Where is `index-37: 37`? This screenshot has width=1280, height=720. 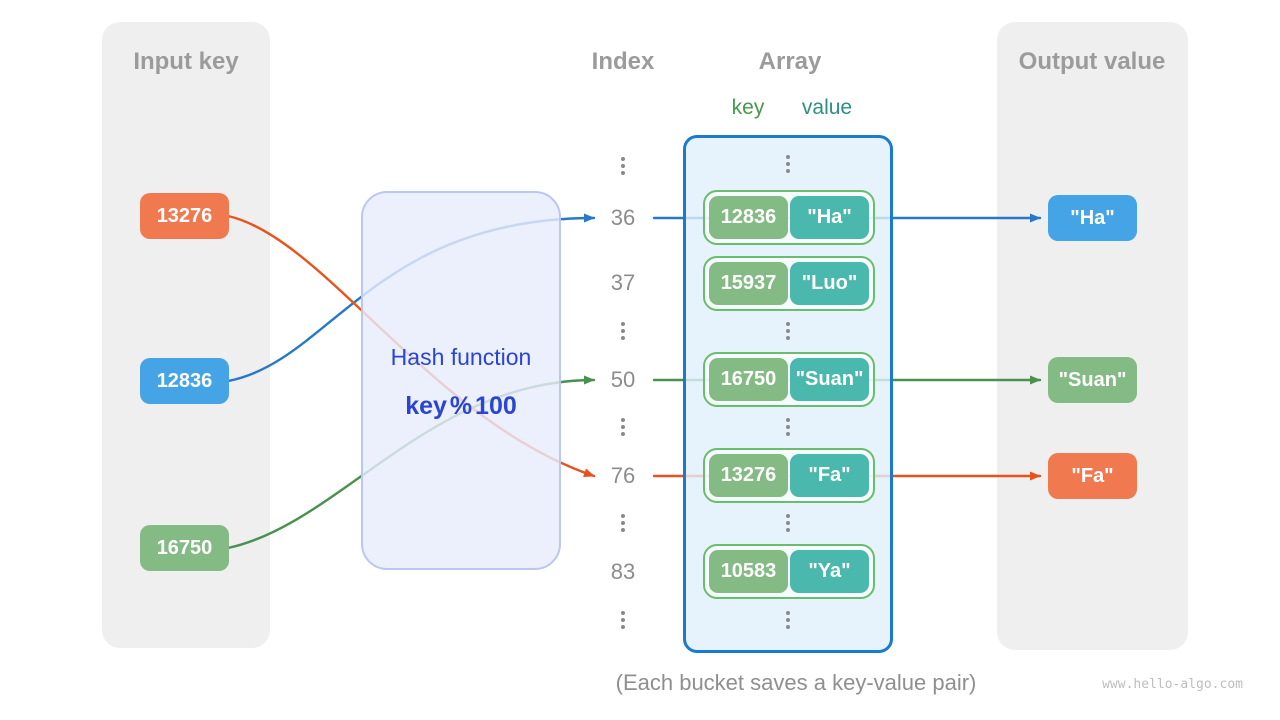 index-37: 37 is located at coordinates (623, 282).